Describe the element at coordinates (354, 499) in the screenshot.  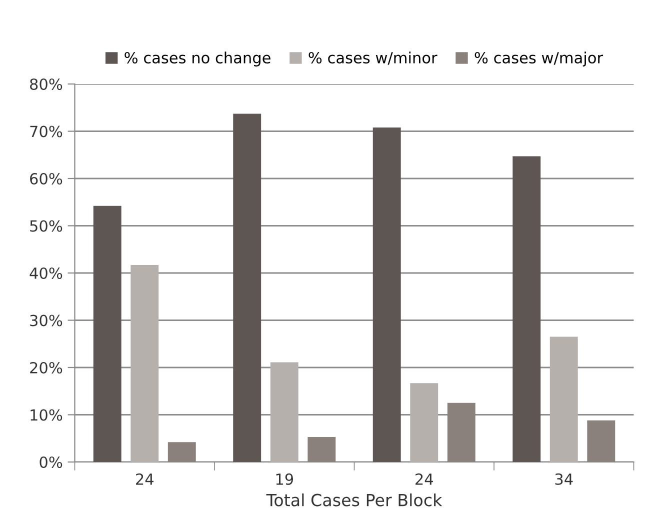
I see `x-axis-title: Total Cases Per Block` at that location.